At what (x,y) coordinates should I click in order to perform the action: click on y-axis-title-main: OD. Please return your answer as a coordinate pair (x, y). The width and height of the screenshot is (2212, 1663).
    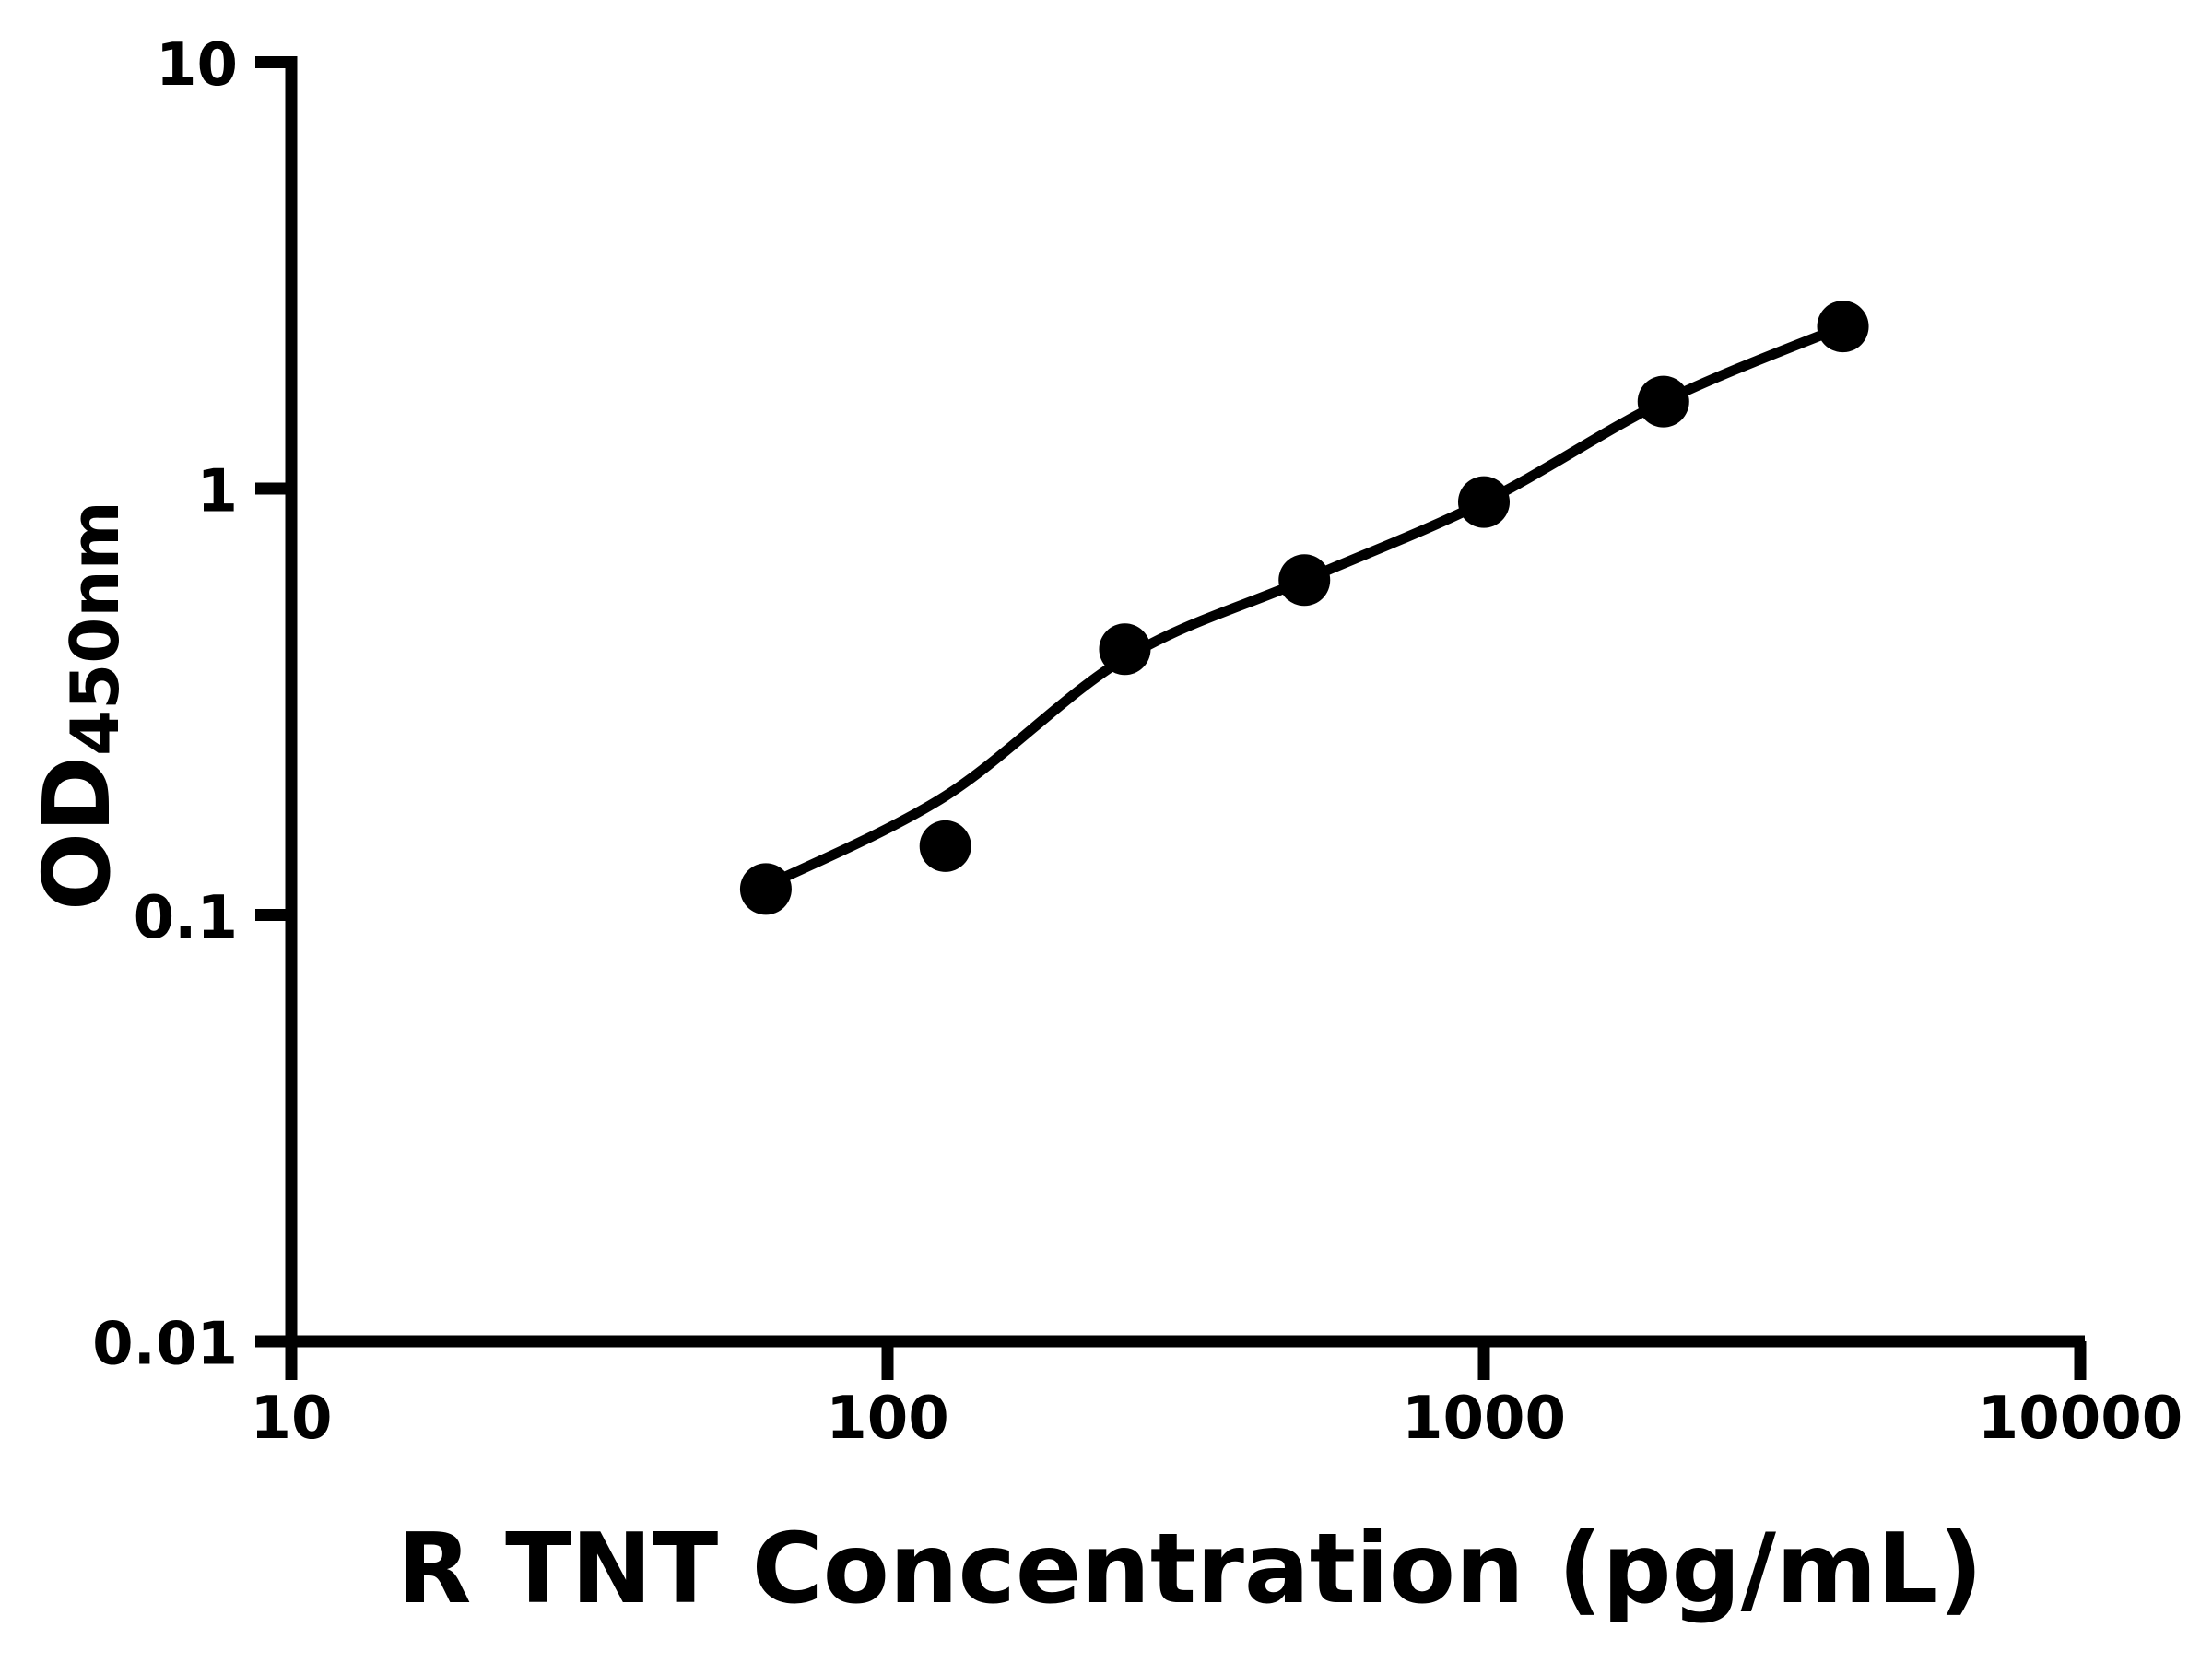
    Looking at the image, I should click on (77, 833).